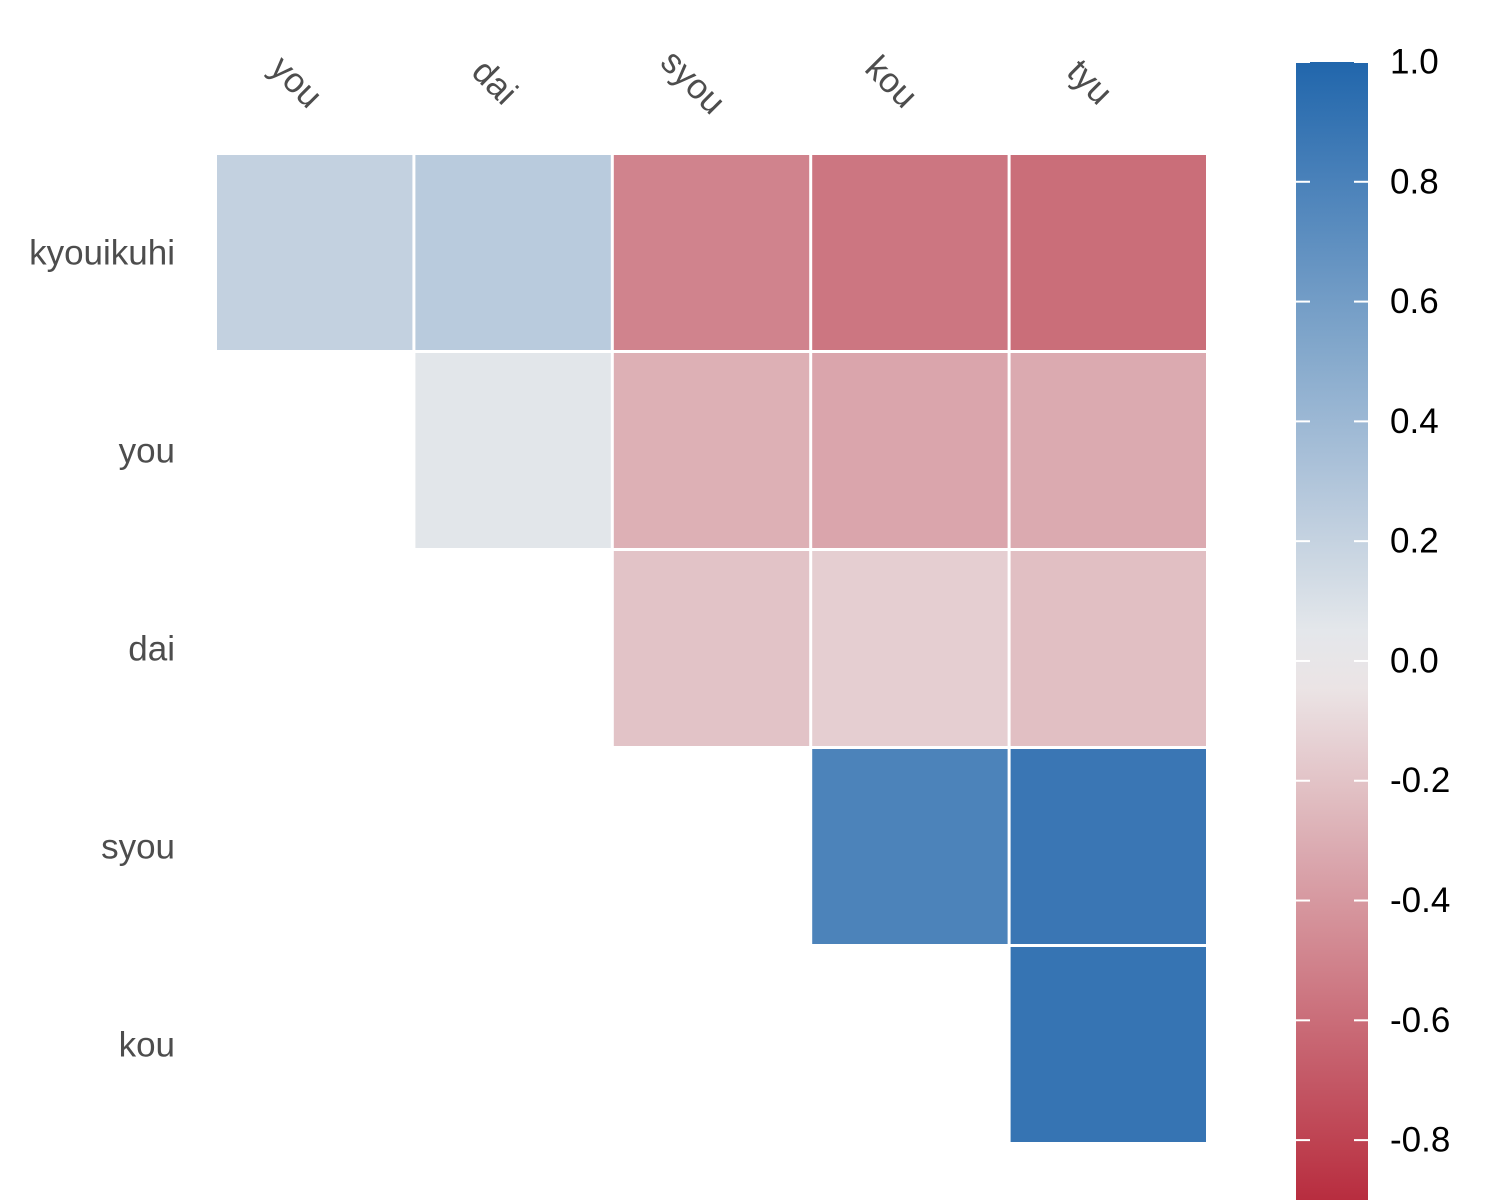 This screenshot has width=1500, height=1200. I want to click on heatmap-cell-dai-tyu, so click(1108, 648).